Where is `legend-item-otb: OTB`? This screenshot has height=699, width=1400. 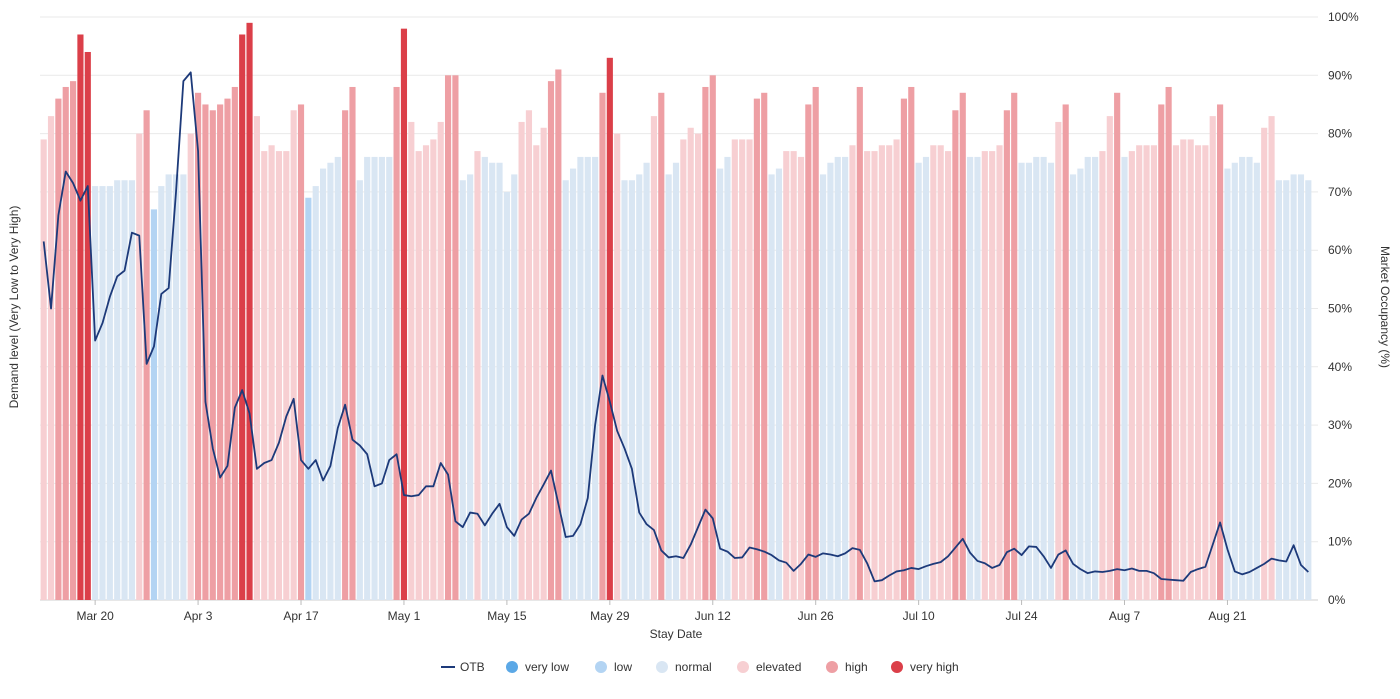 legend-item-otb: OTB is located at coordinates (463, 667).